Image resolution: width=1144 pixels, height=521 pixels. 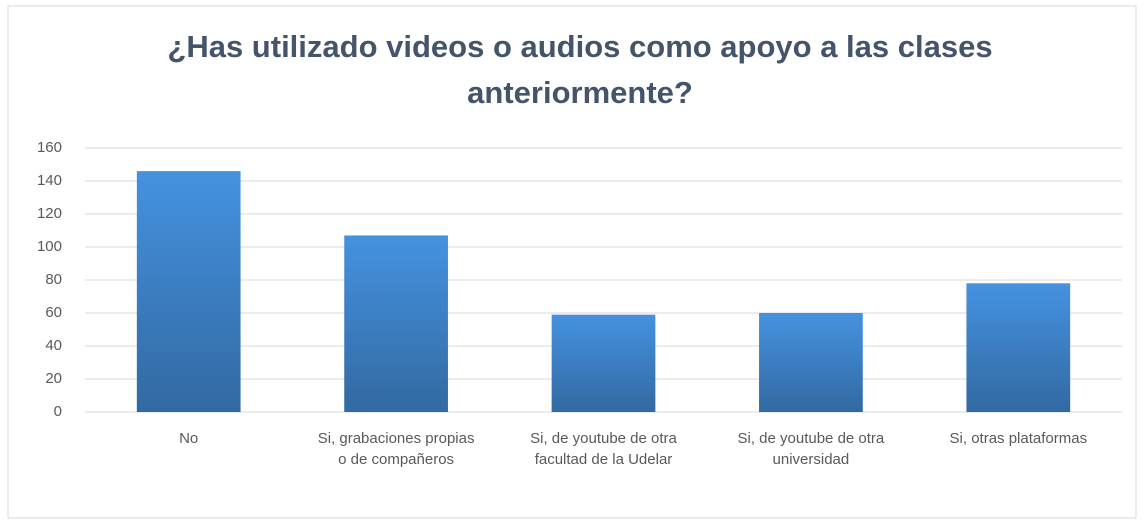 I want to click on y-tick-label: 80, so click(x=53, y=279).